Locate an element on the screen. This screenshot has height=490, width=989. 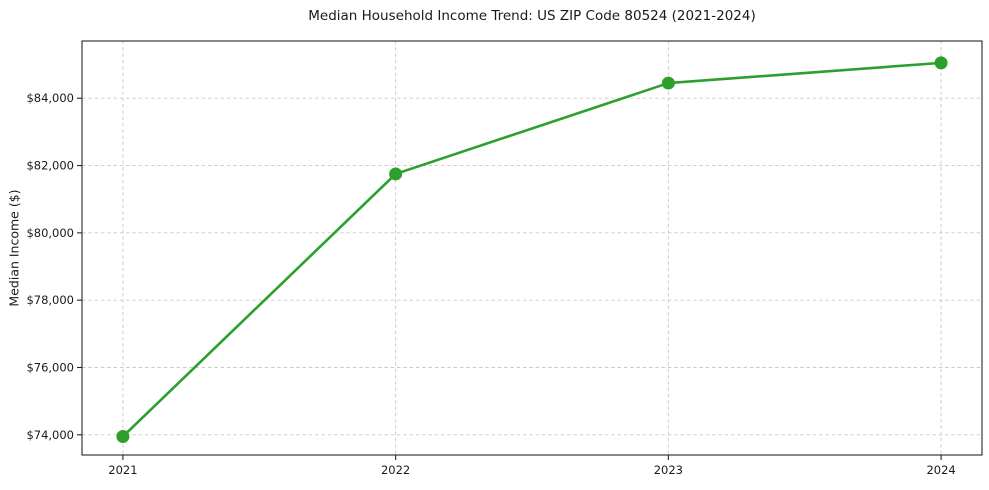
x-tick-label: 2021 is located at coordinates (122, 470).